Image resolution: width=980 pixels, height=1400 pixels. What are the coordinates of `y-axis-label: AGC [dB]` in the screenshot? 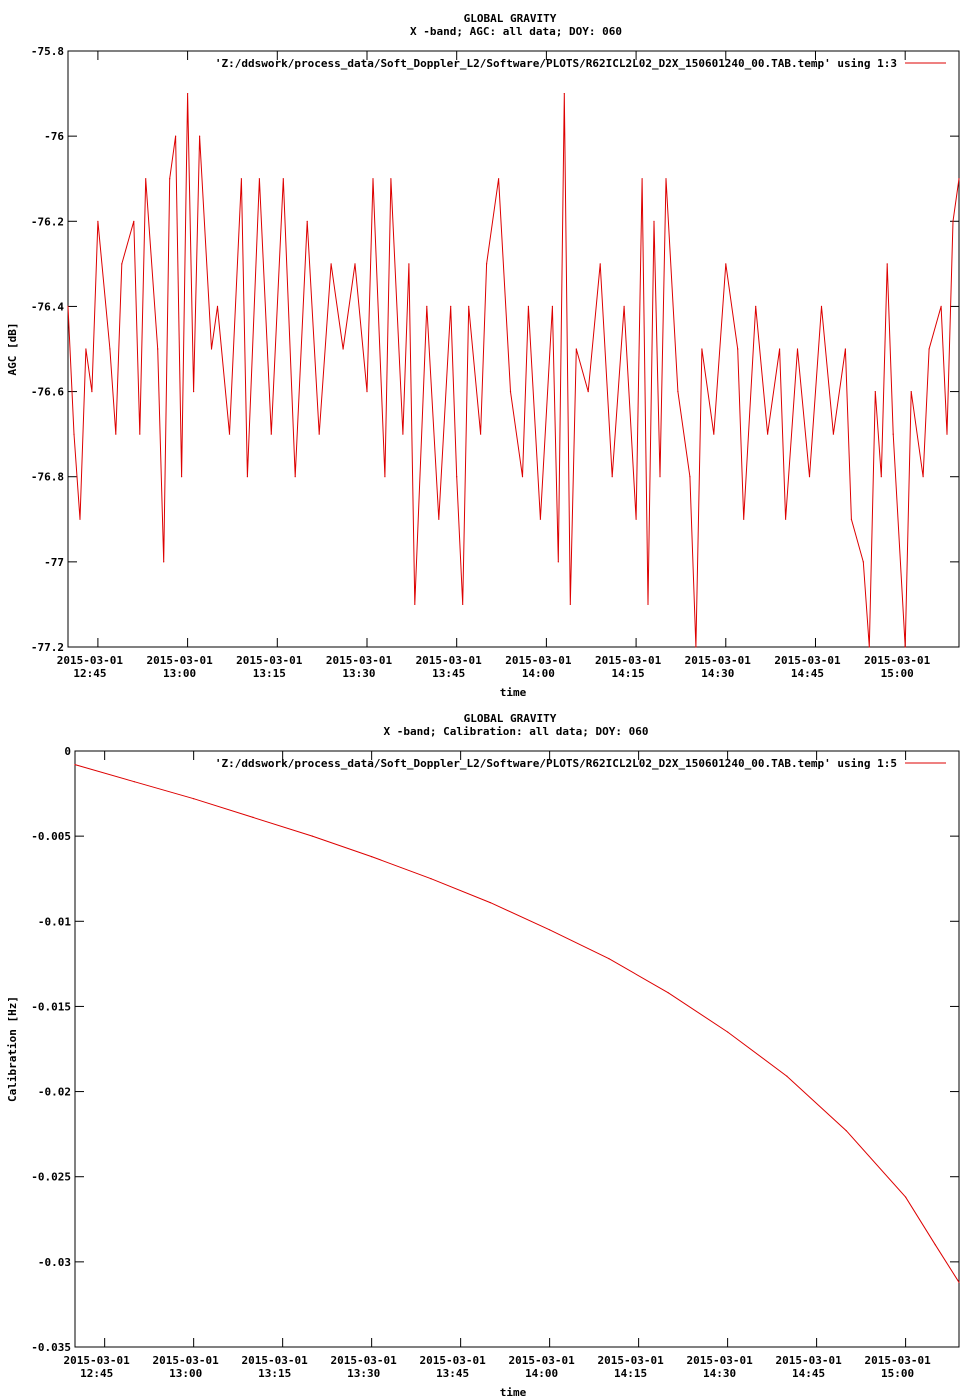 It's located at (12, 349).